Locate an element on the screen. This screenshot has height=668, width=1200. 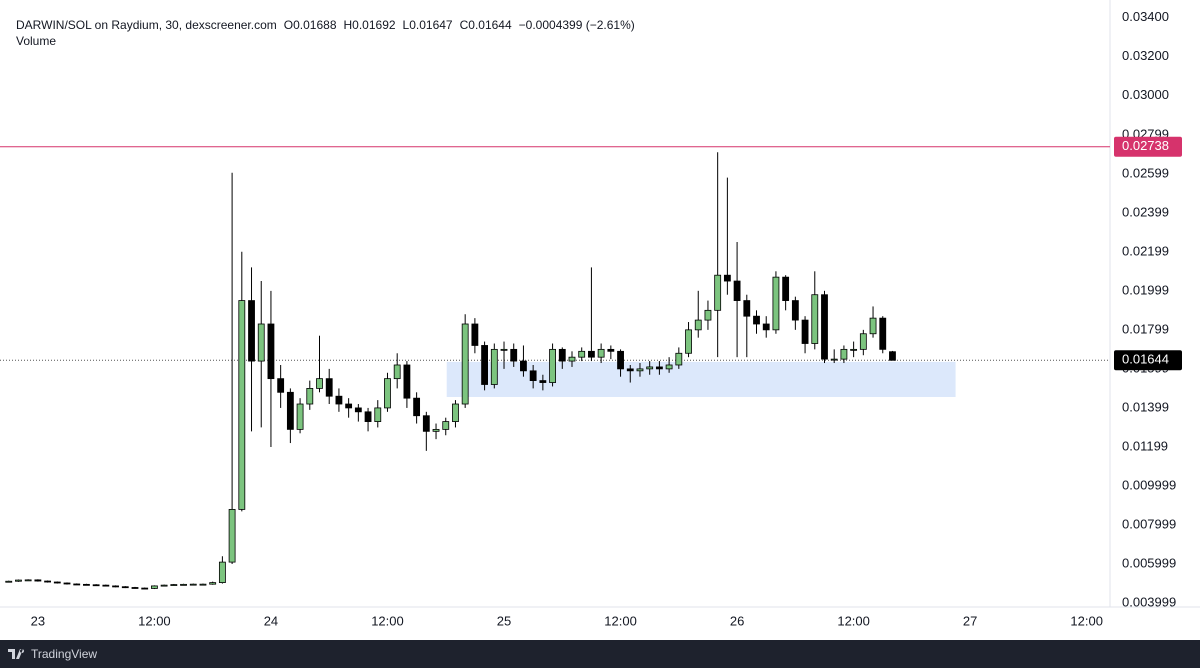
x-tick-label: 23 is located at coordinates (38, 620).